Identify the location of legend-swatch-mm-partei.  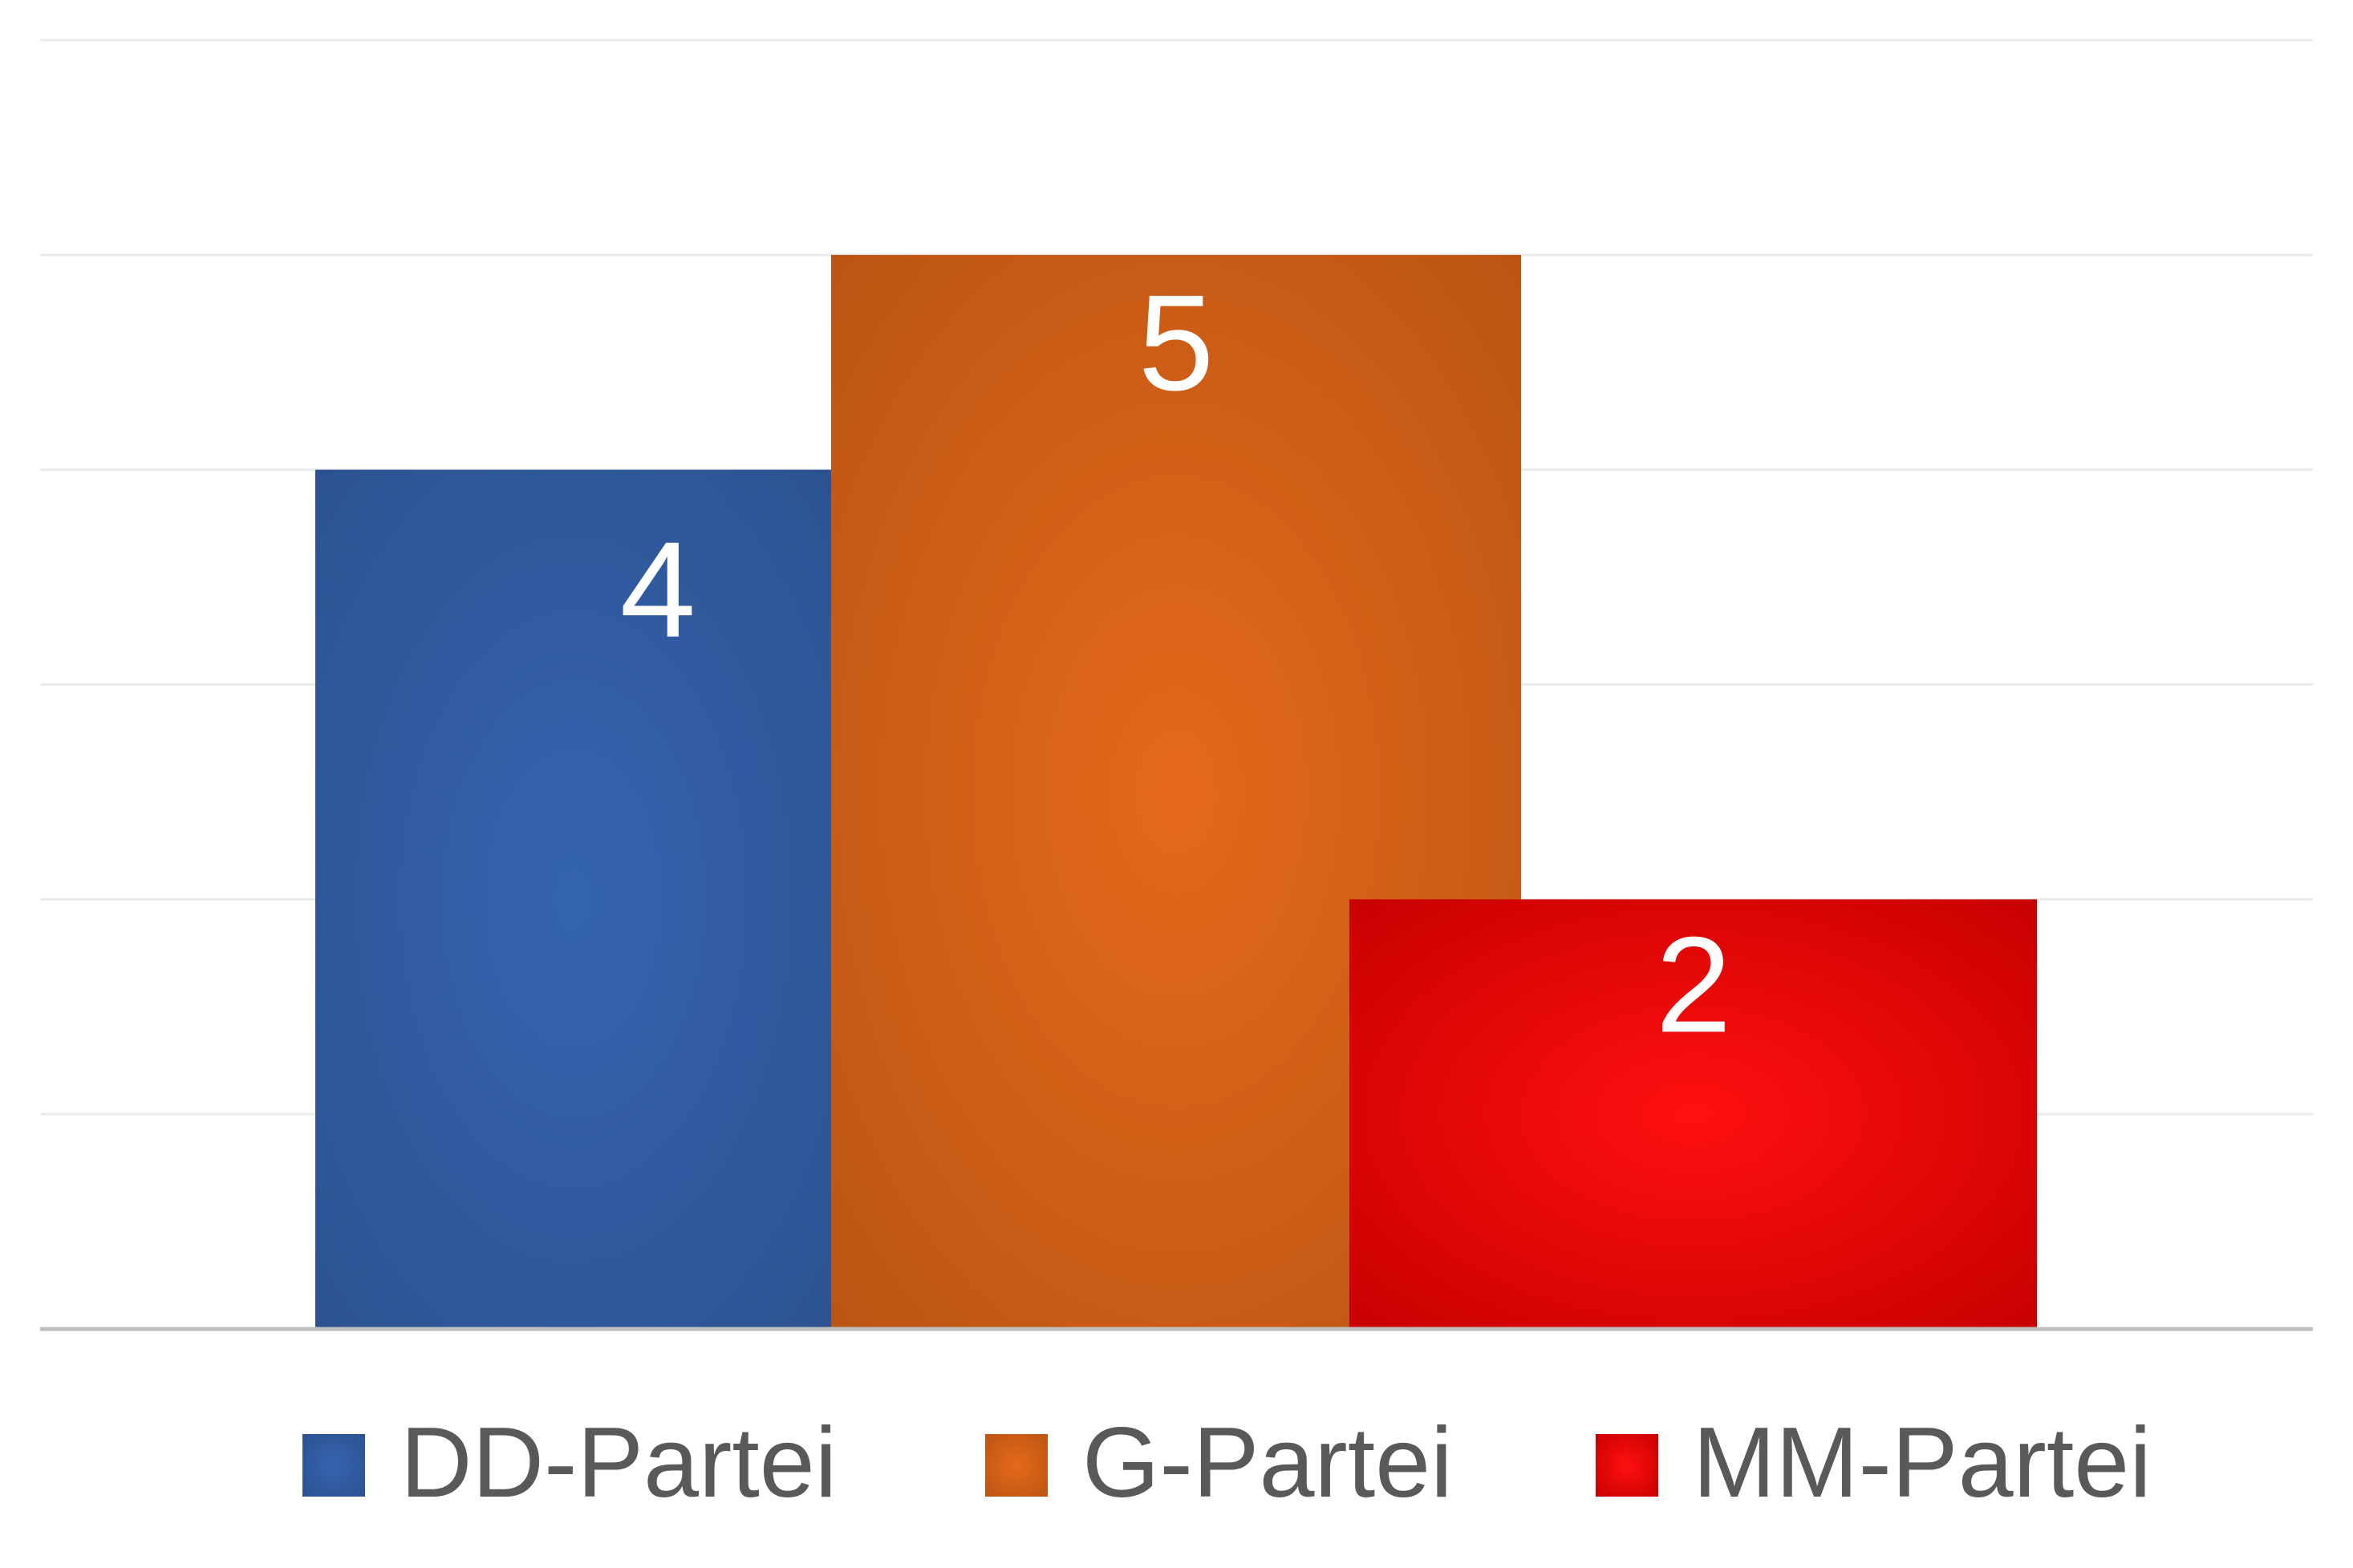
(1627, 1465).